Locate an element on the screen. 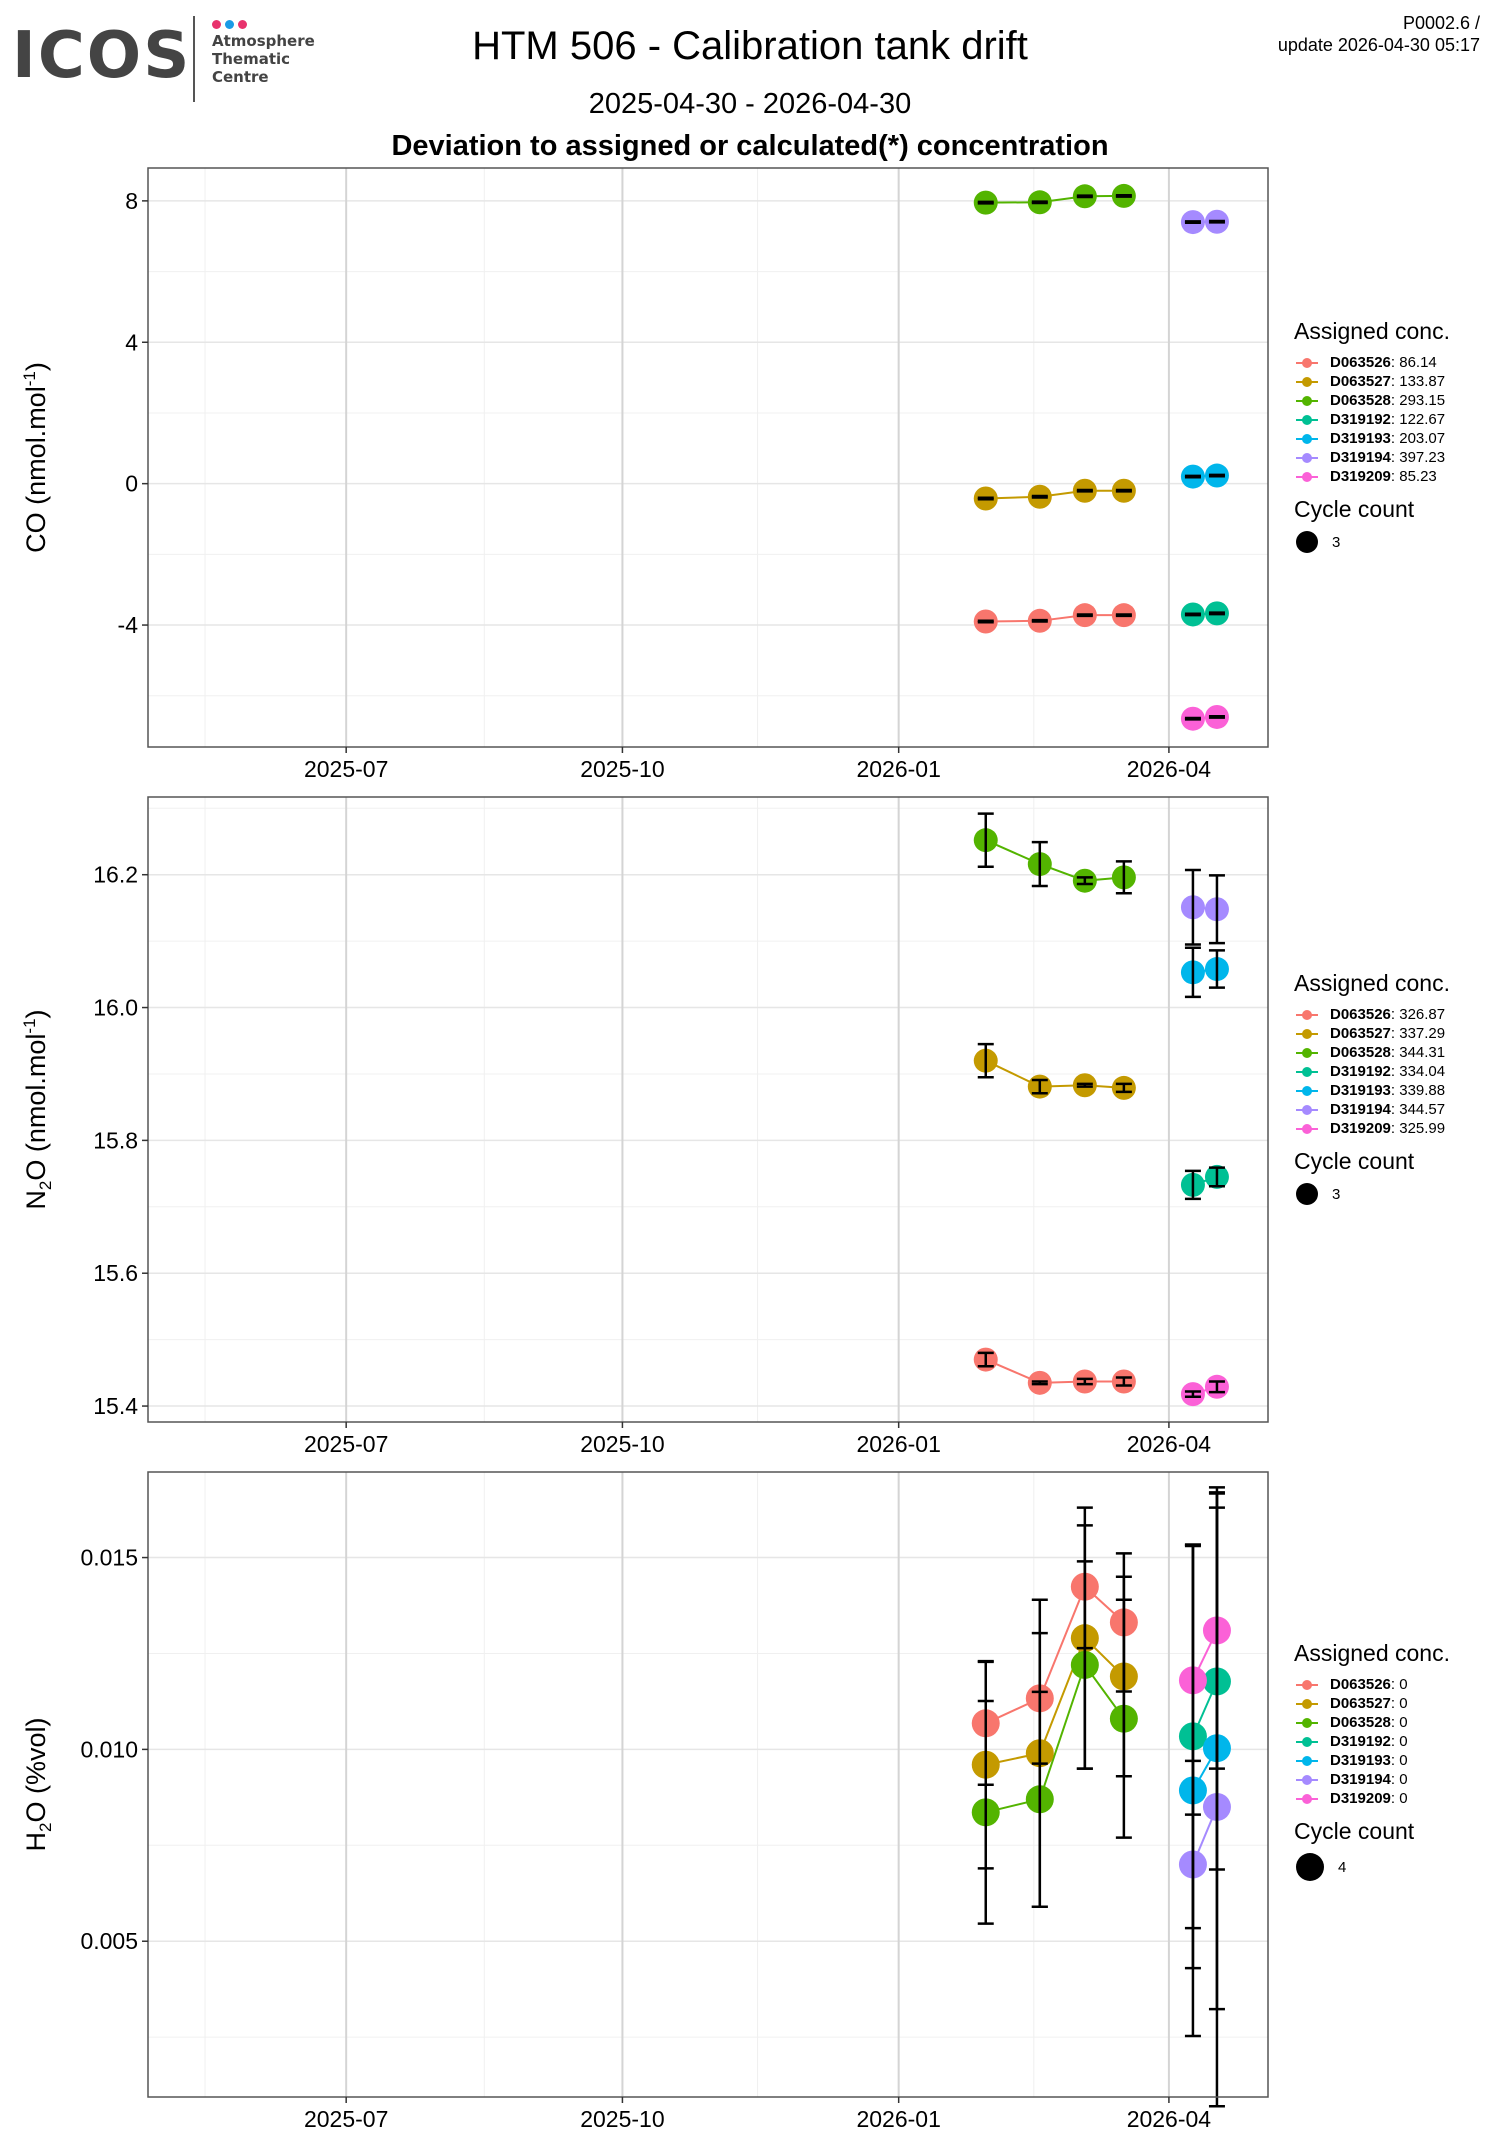  legend-item: D063527: 133.87 is located at coordinates (1372, 381).